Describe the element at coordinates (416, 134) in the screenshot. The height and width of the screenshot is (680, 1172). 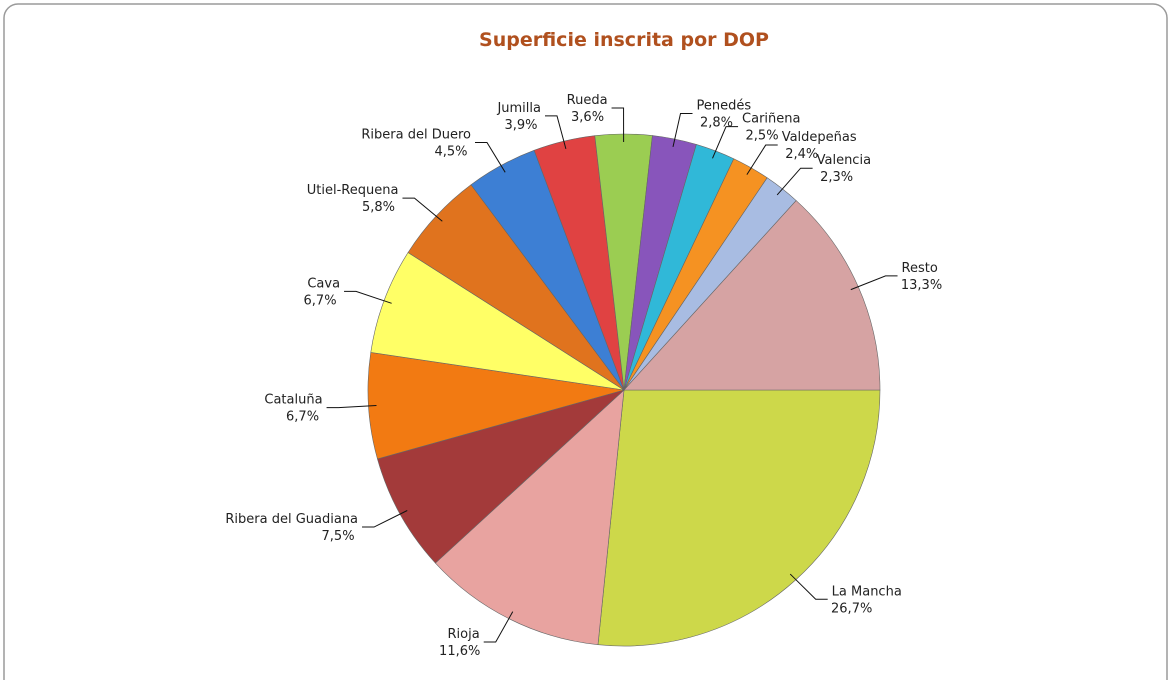
I see `slice-label: Ribera del Duero` at that location.